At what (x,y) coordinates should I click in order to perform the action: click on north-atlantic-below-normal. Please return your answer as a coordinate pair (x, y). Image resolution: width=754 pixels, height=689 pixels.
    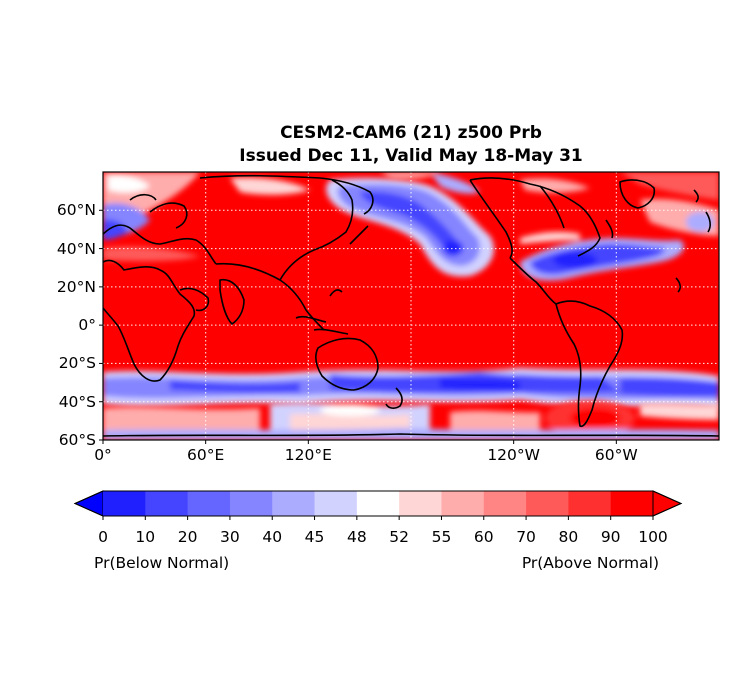
    Looking at the image, I should click on (602, 256).